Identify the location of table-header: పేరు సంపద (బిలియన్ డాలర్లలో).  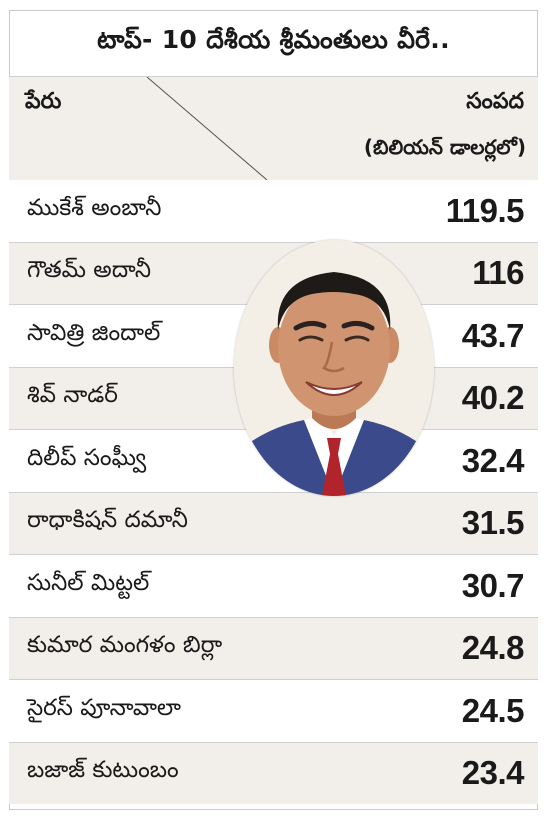
(273, 128).